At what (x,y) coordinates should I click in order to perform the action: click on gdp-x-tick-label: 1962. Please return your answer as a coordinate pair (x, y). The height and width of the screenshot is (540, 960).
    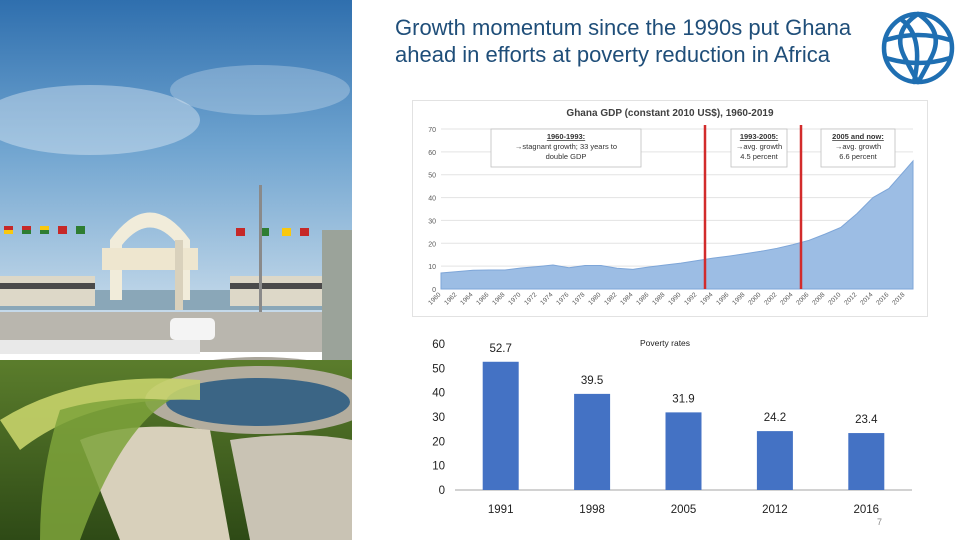
    Looking at the image, I should click on (450, 298).